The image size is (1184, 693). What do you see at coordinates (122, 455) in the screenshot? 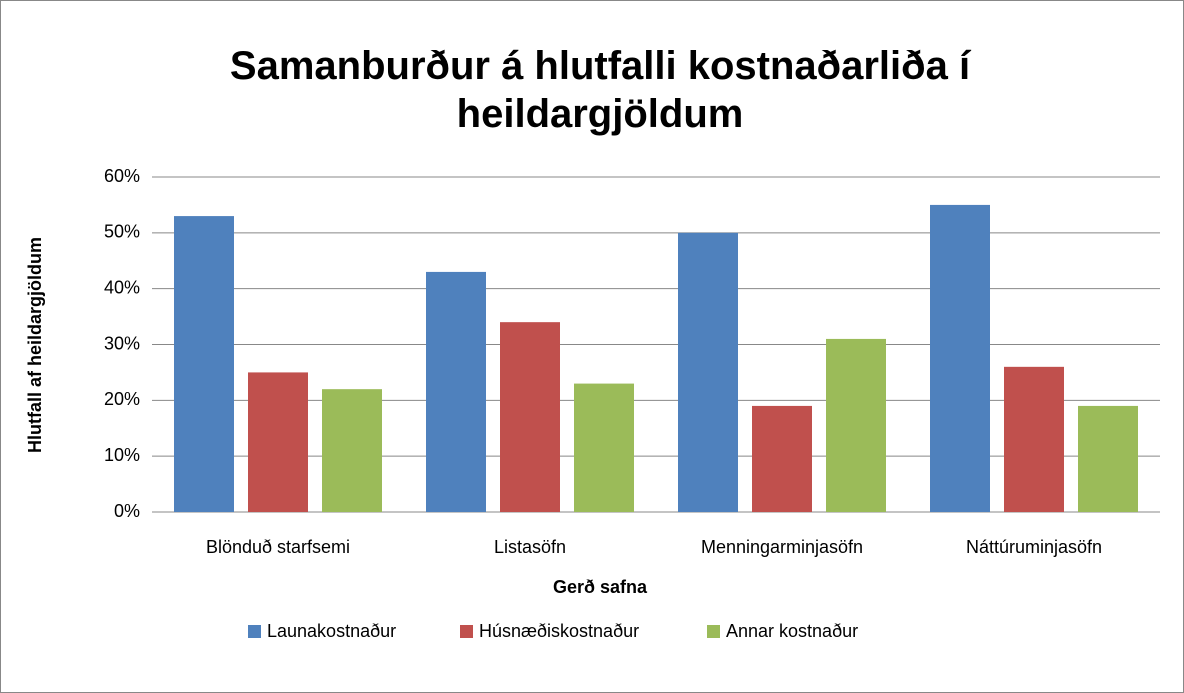
I see `y-tick-label: 10%` at bounding box center [122, 455].